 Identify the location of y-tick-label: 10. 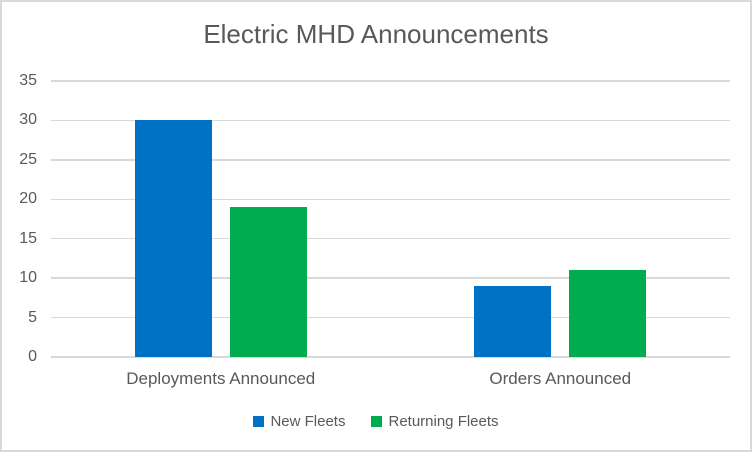
(28, 278).